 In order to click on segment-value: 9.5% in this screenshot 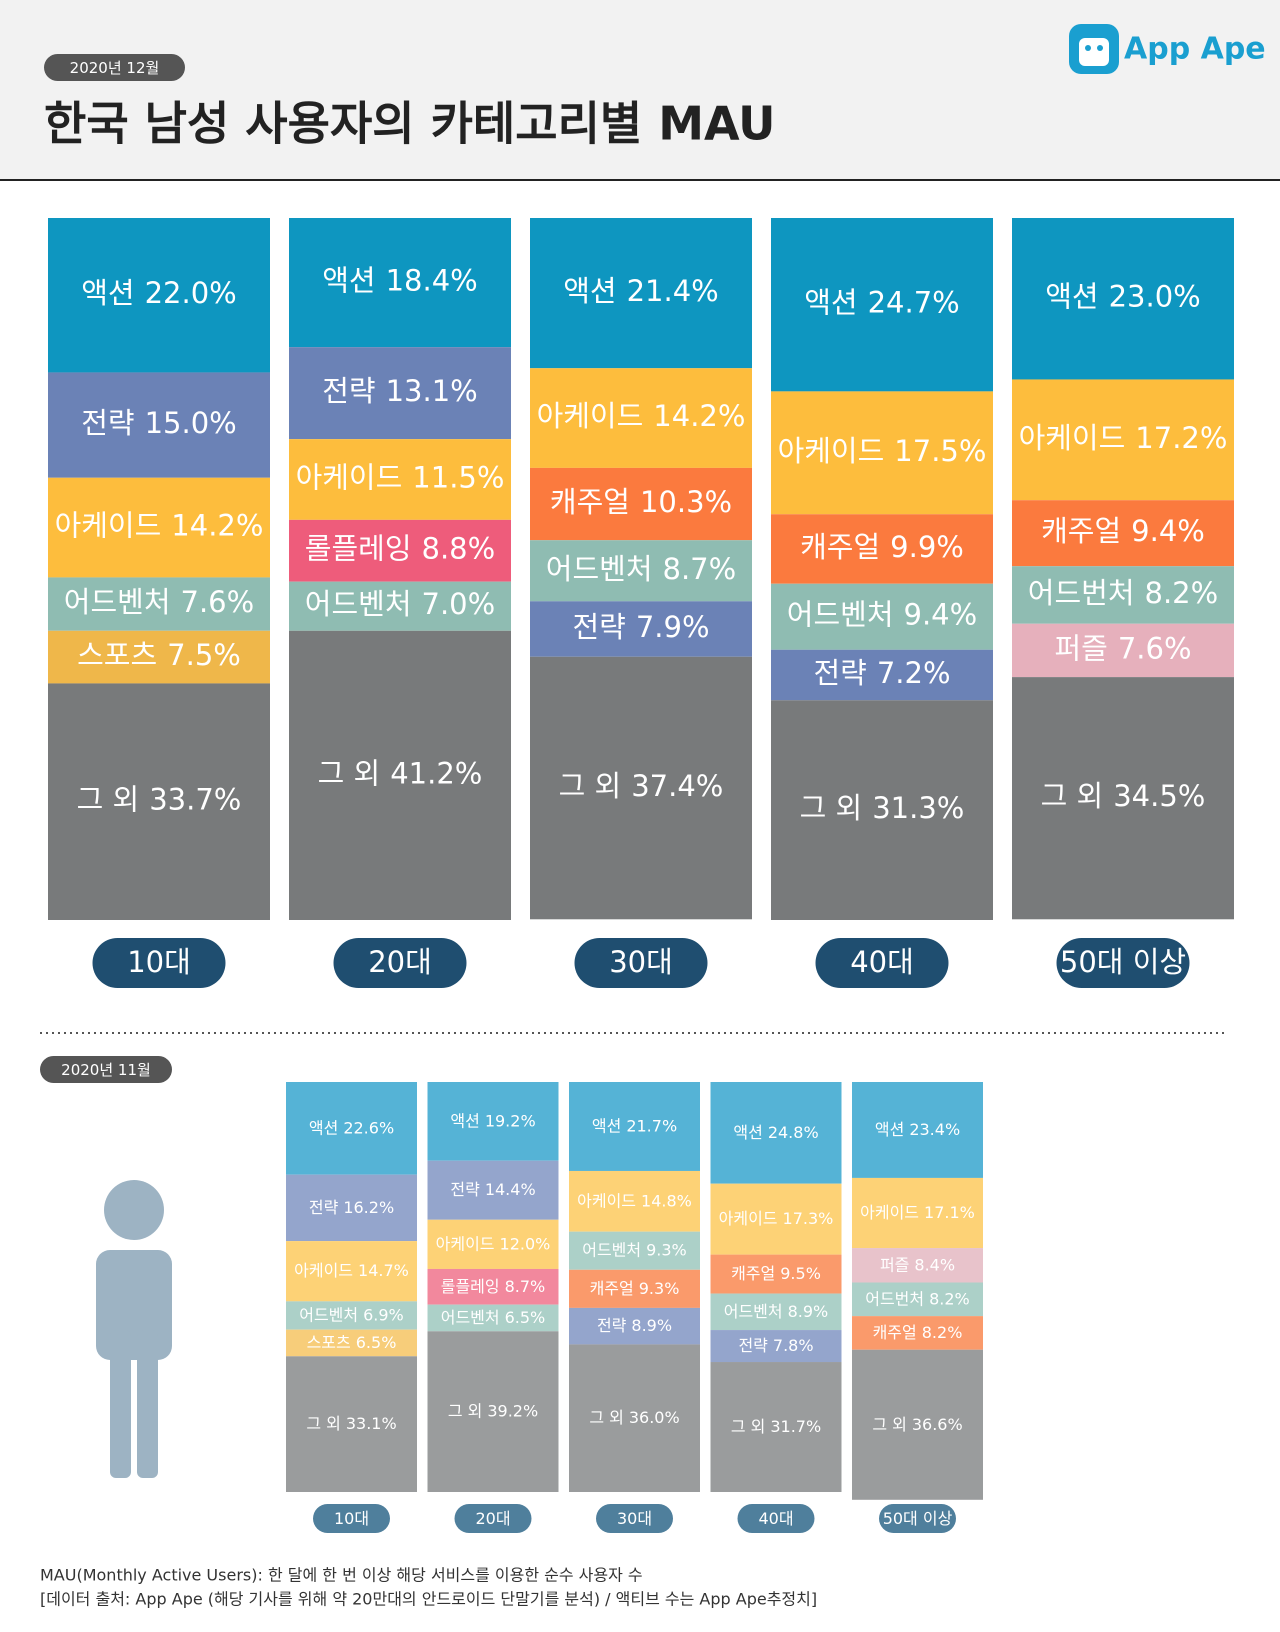, I will do `click(800, 1273)`.